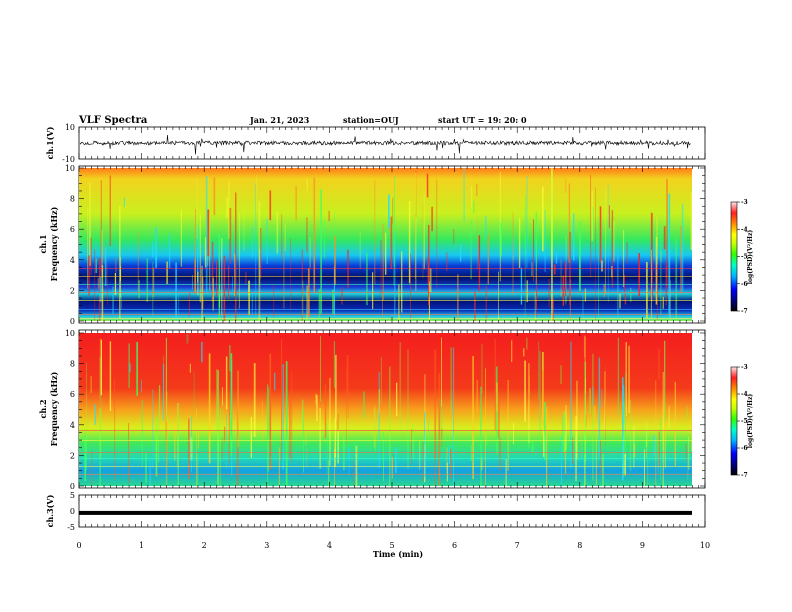 Image resolution: width=792 pixels, height=612 pixels. I want to click on freq-tick-label: 2, so click(72, 290).